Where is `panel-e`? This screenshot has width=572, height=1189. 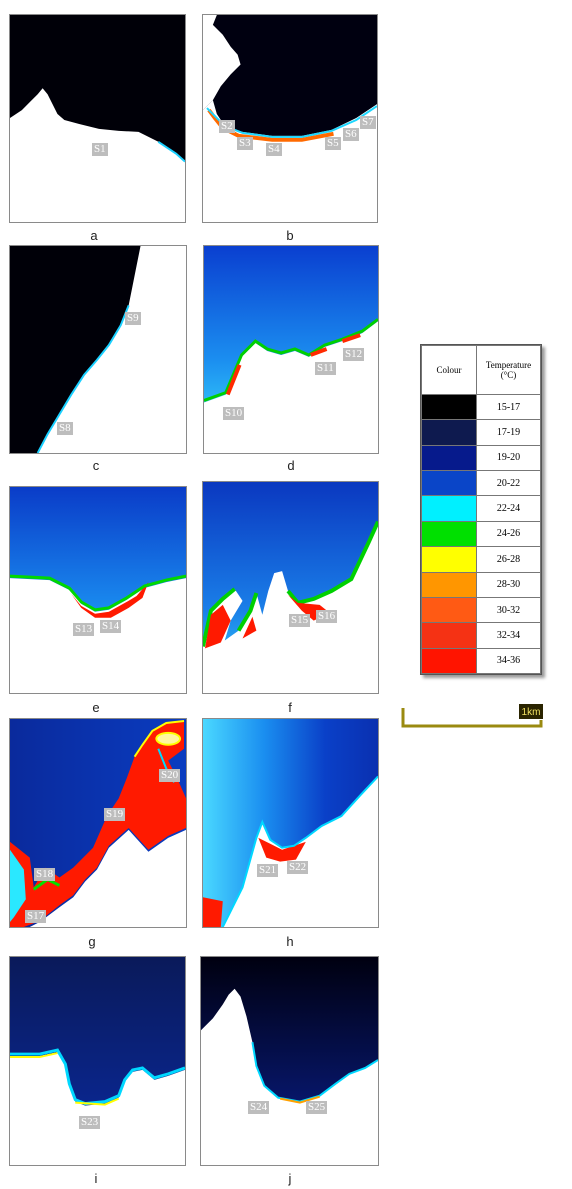
panel-e is located at coordinates (98, 590).